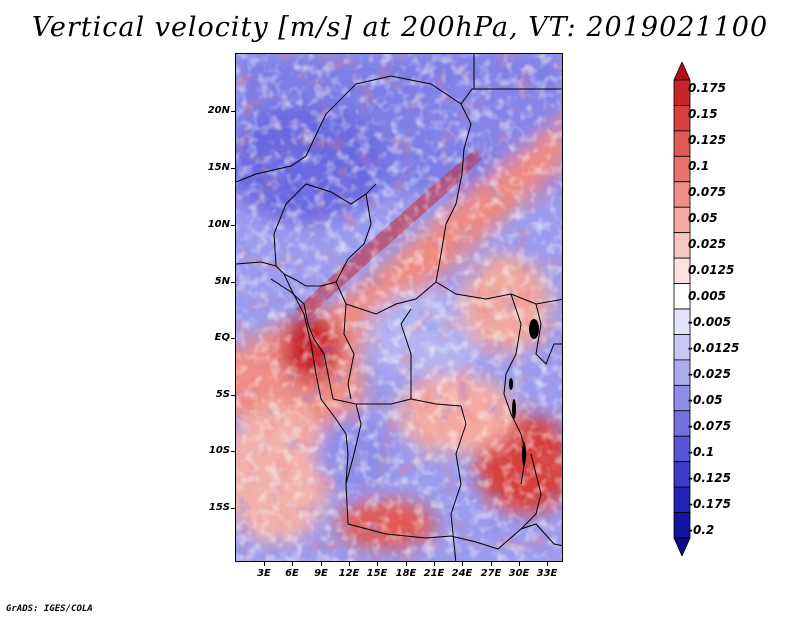 This screenshot has height=618, width=800. What do you see at coordinates (682, 546) in the screenshot?
I see `colorbar-bottom-arrow` at bounding box center [682, 546].